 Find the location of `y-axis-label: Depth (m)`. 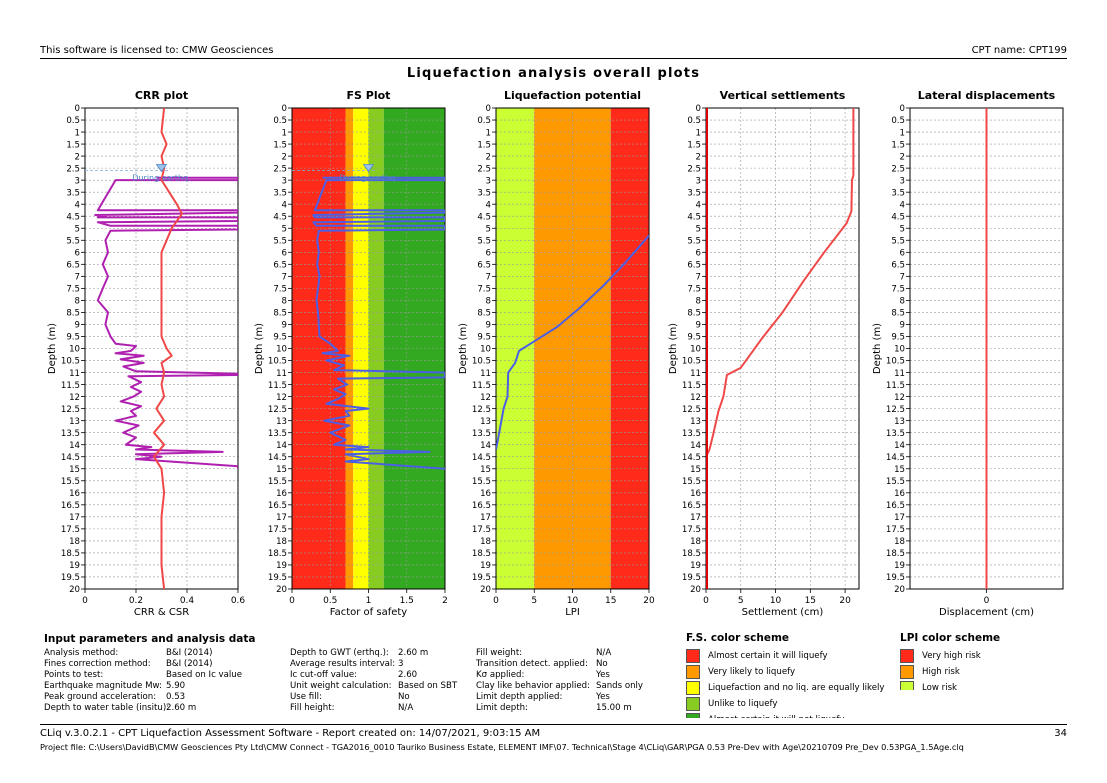

y-axis-label: Depth (m) is located at coordinates (877, 348).